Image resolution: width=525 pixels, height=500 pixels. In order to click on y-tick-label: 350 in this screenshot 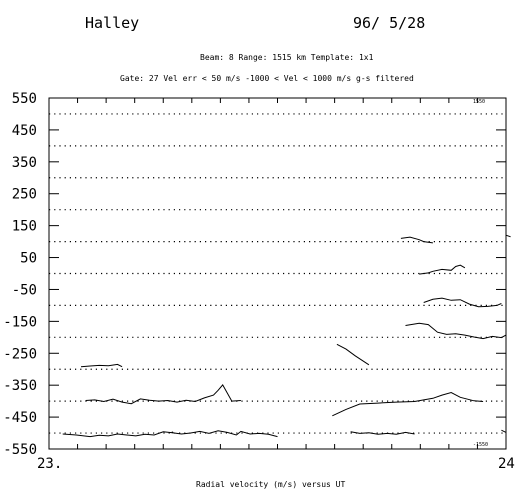, I will do `click(24, 163)`.